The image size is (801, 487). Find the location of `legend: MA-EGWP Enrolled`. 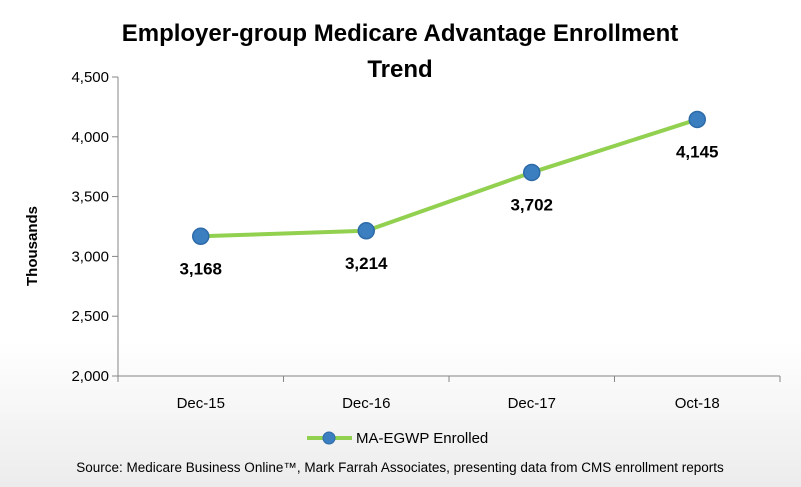

legend: MA-EGWP Enrolled is located at coordinates (397, 438).